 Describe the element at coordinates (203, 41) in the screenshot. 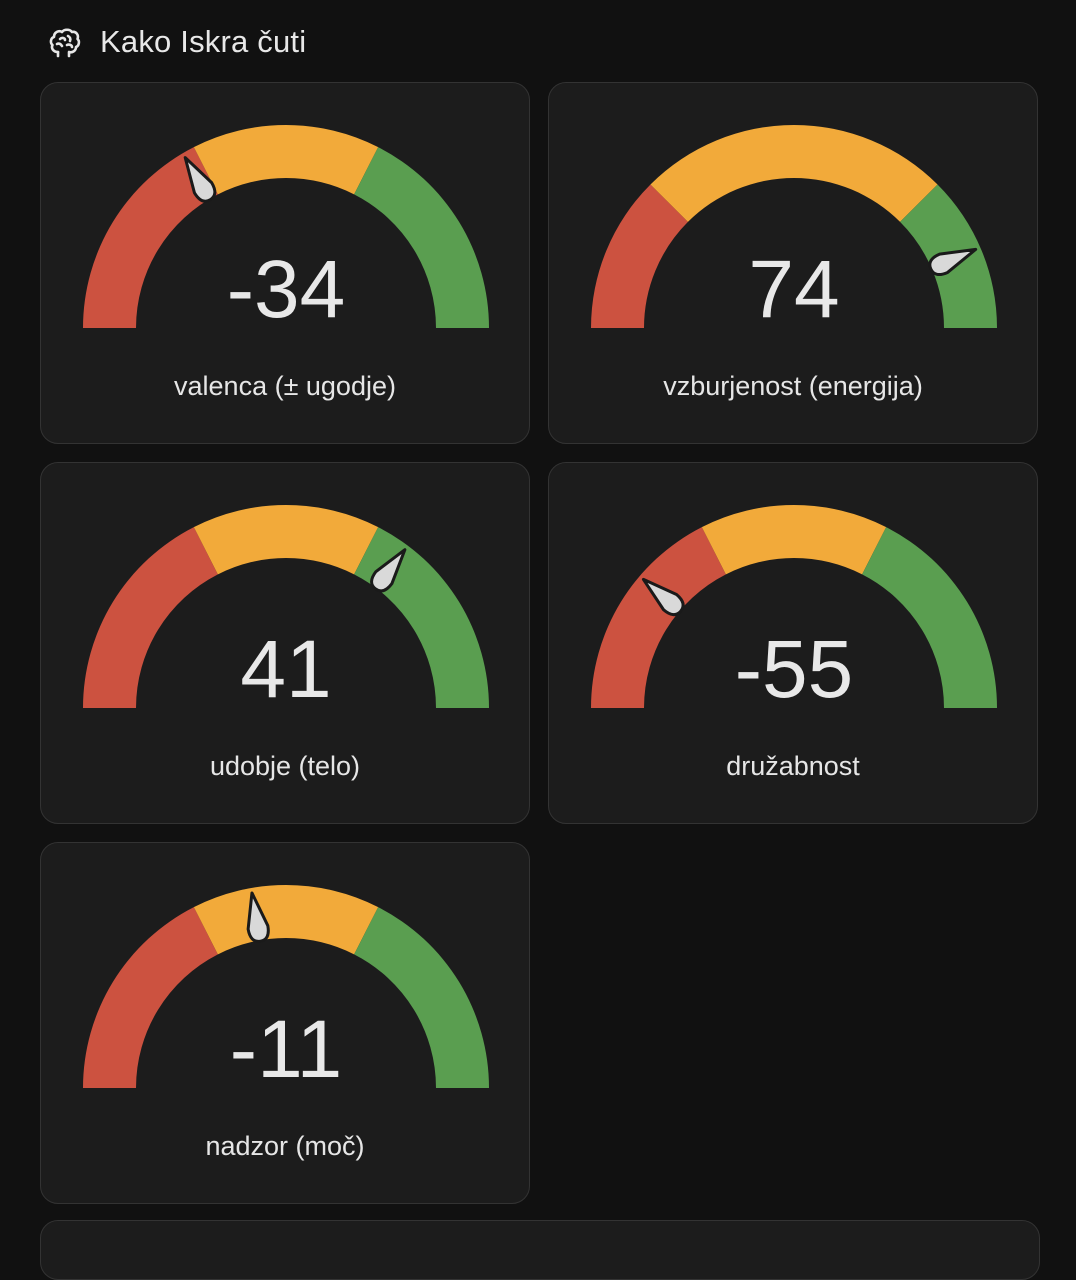

I see `page-title: Kako Iskra čuti` at that location.